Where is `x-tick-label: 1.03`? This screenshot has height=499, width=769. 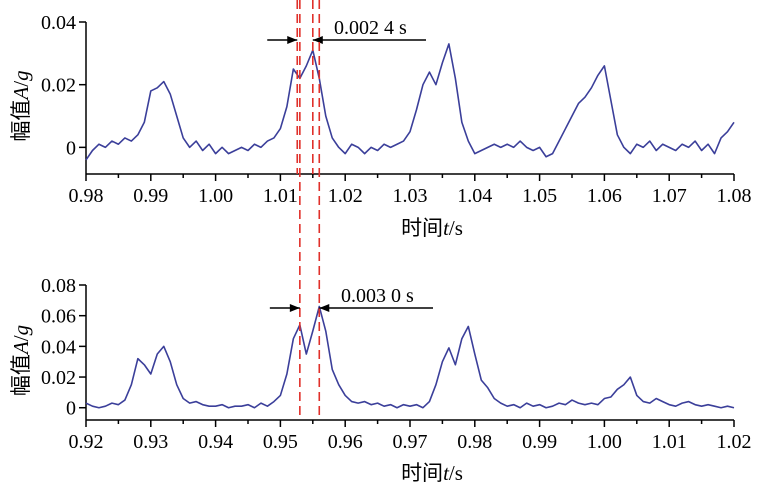 x-tick-label: 1.03 is located at coordinates (410, 196).